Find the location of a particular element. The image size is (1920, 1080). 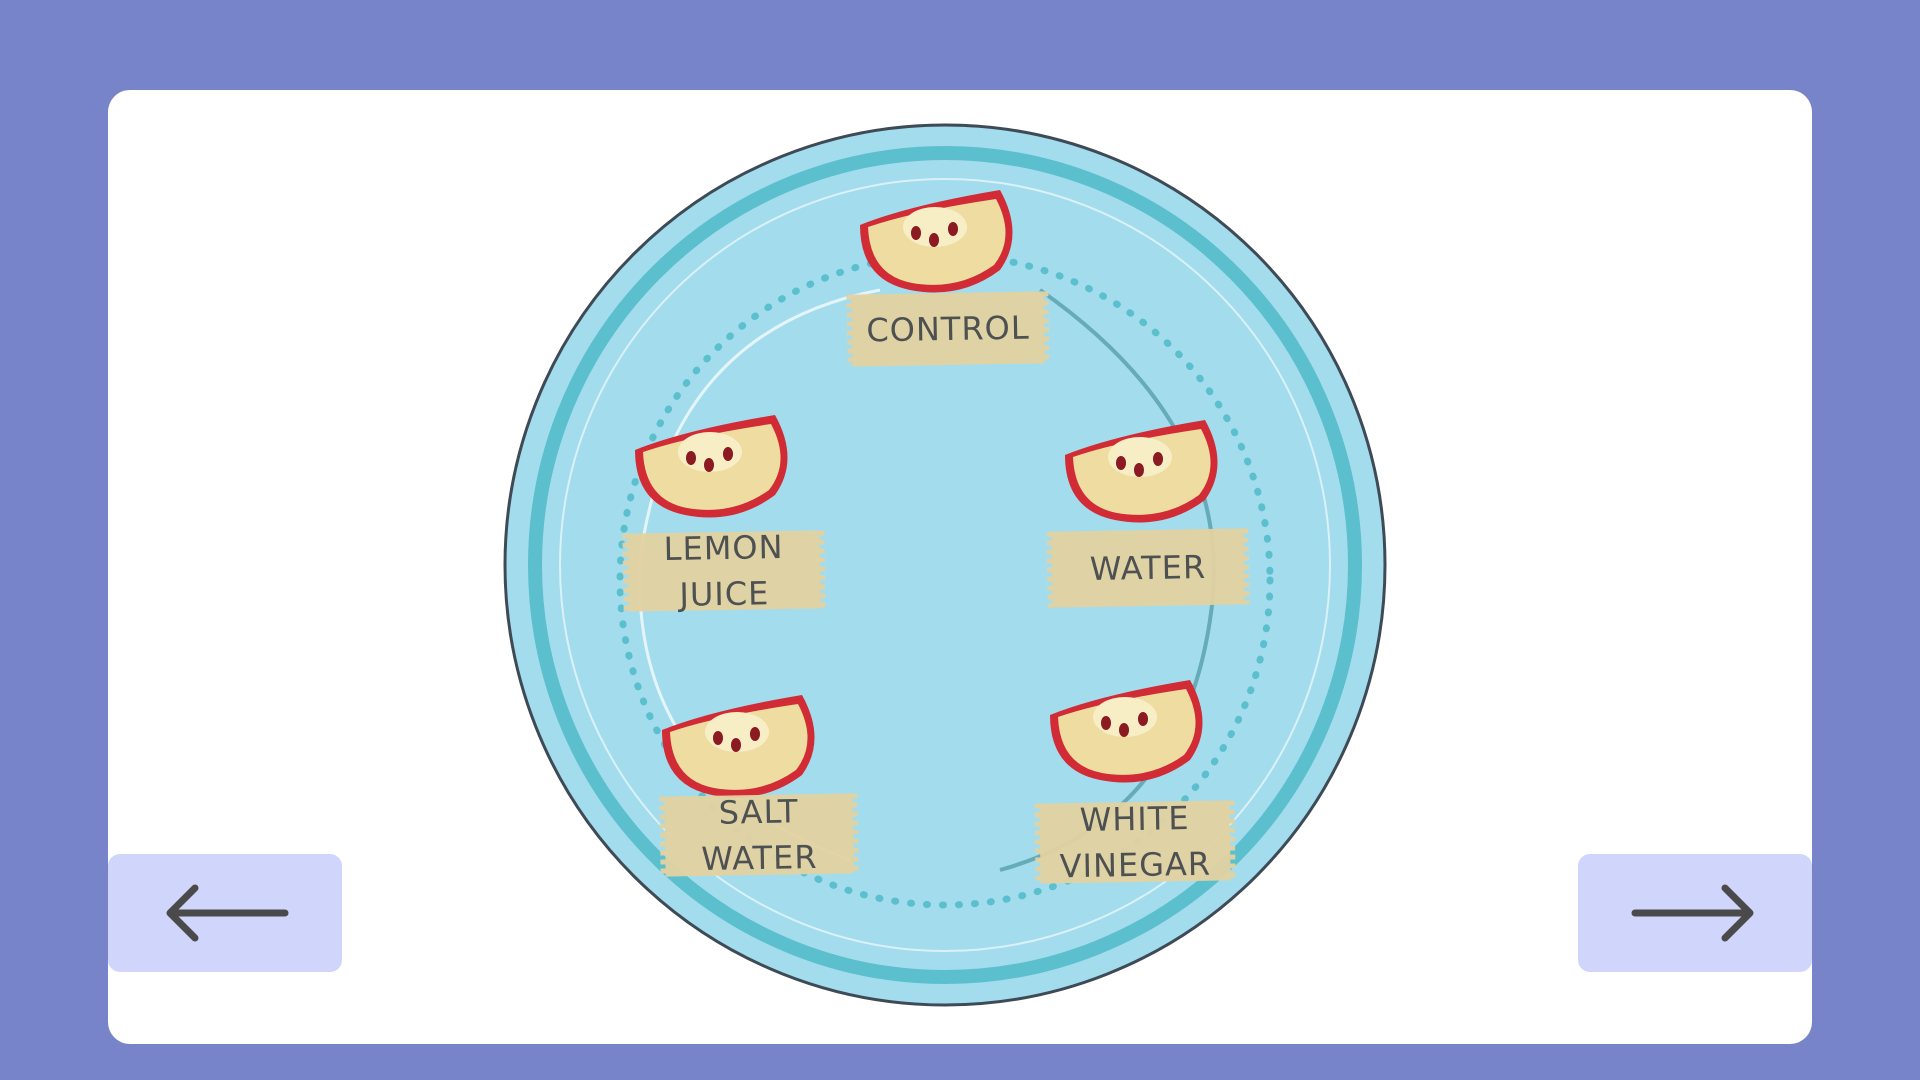

next-slide-button is located at coordinates (1695, 913).